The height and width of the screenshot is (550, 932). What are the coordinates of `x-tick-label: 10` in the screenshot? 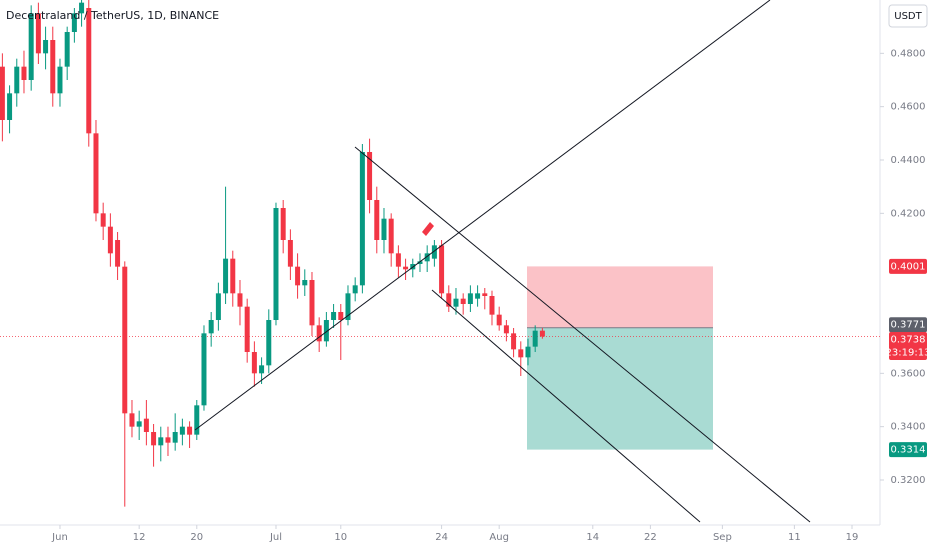 It's located at (340, 537).